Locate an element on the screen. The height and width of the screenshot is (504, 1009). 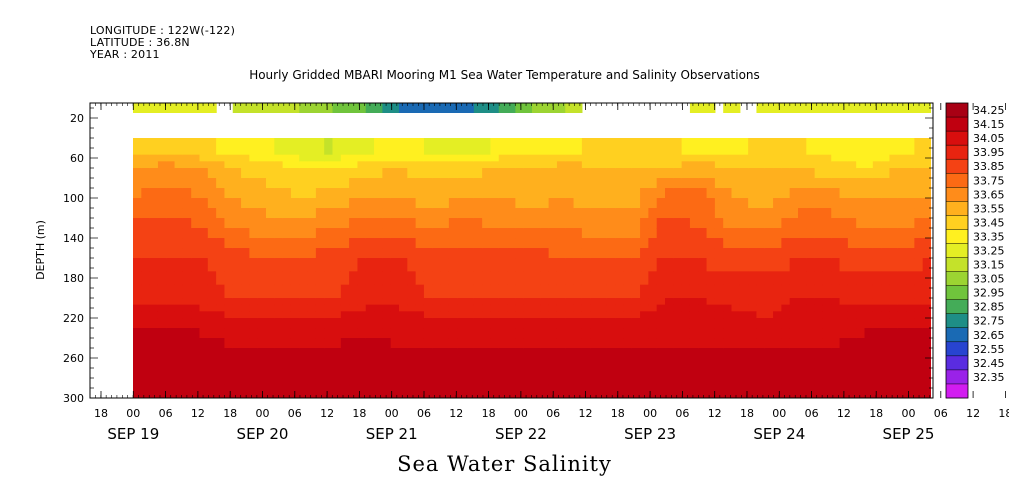
colorbar-label: 34.05 is located at coordinates (989, 138).